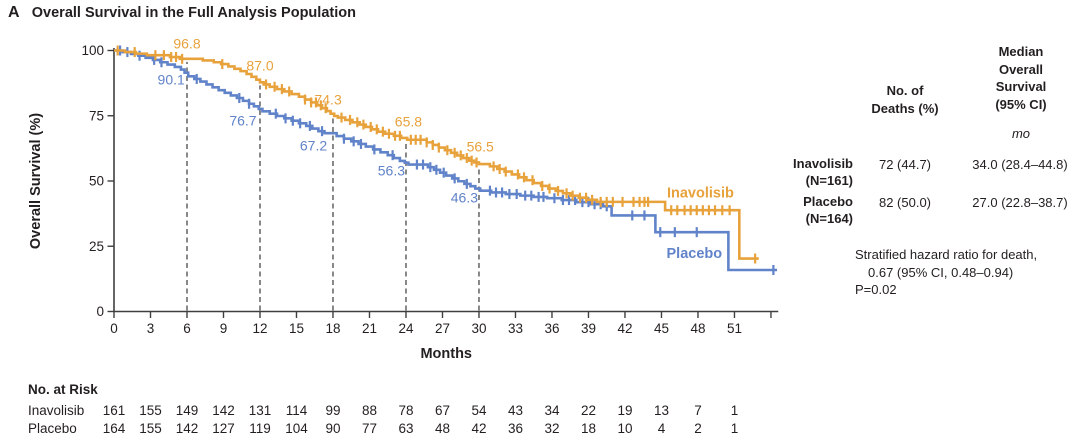 The width and height of the screenshot is (1080, 441). Describe the element at coordinates (313, 146) in the screenshot. I see `survival-annotation-placebo-67.2: 67.2` at that location.